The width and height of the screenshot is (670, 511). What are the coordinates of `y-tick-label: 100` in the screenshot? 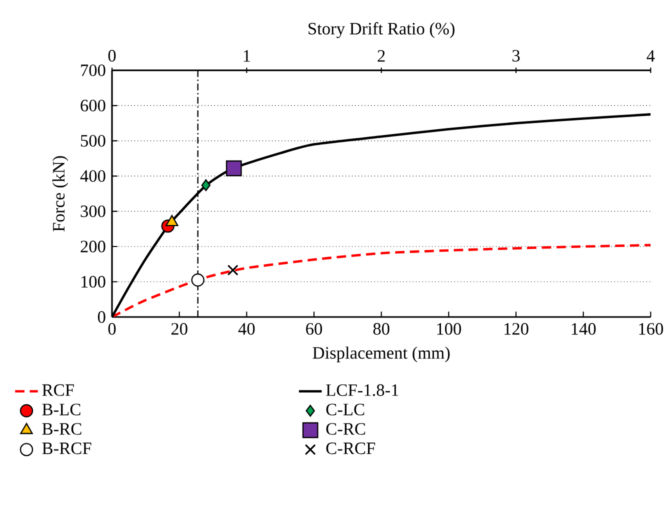 It's located at (93, 282).